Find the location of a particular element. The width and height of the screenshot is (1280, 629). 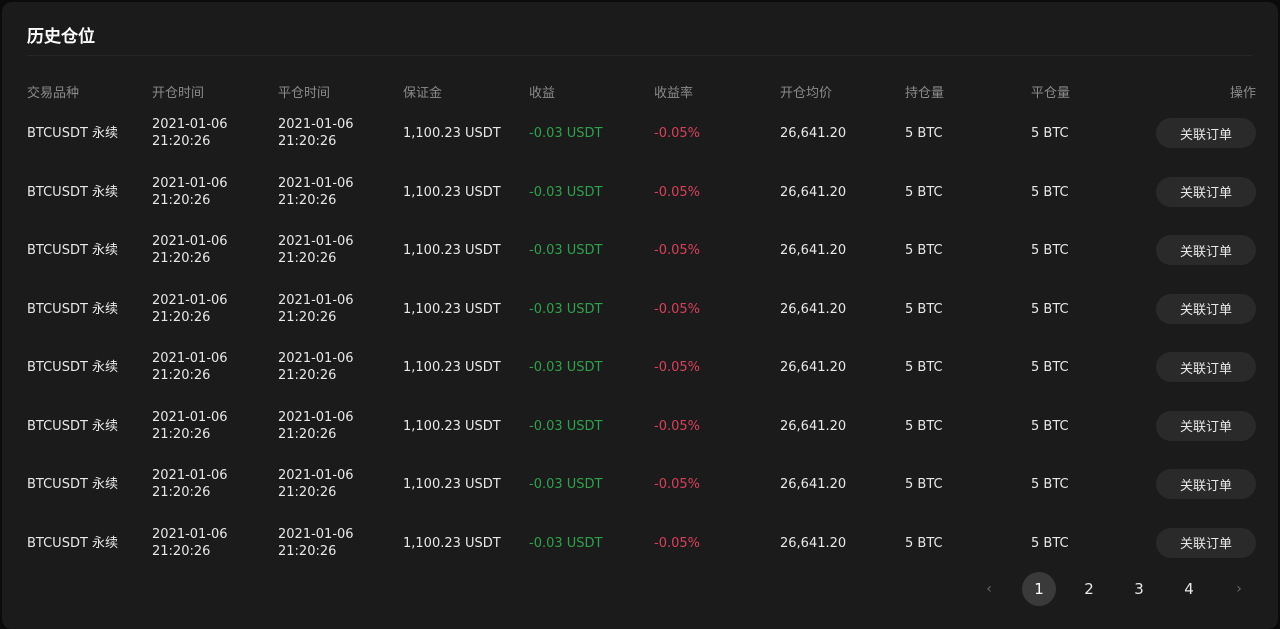

column-header-margin: 保证金 is located at coordinates (423, 93).